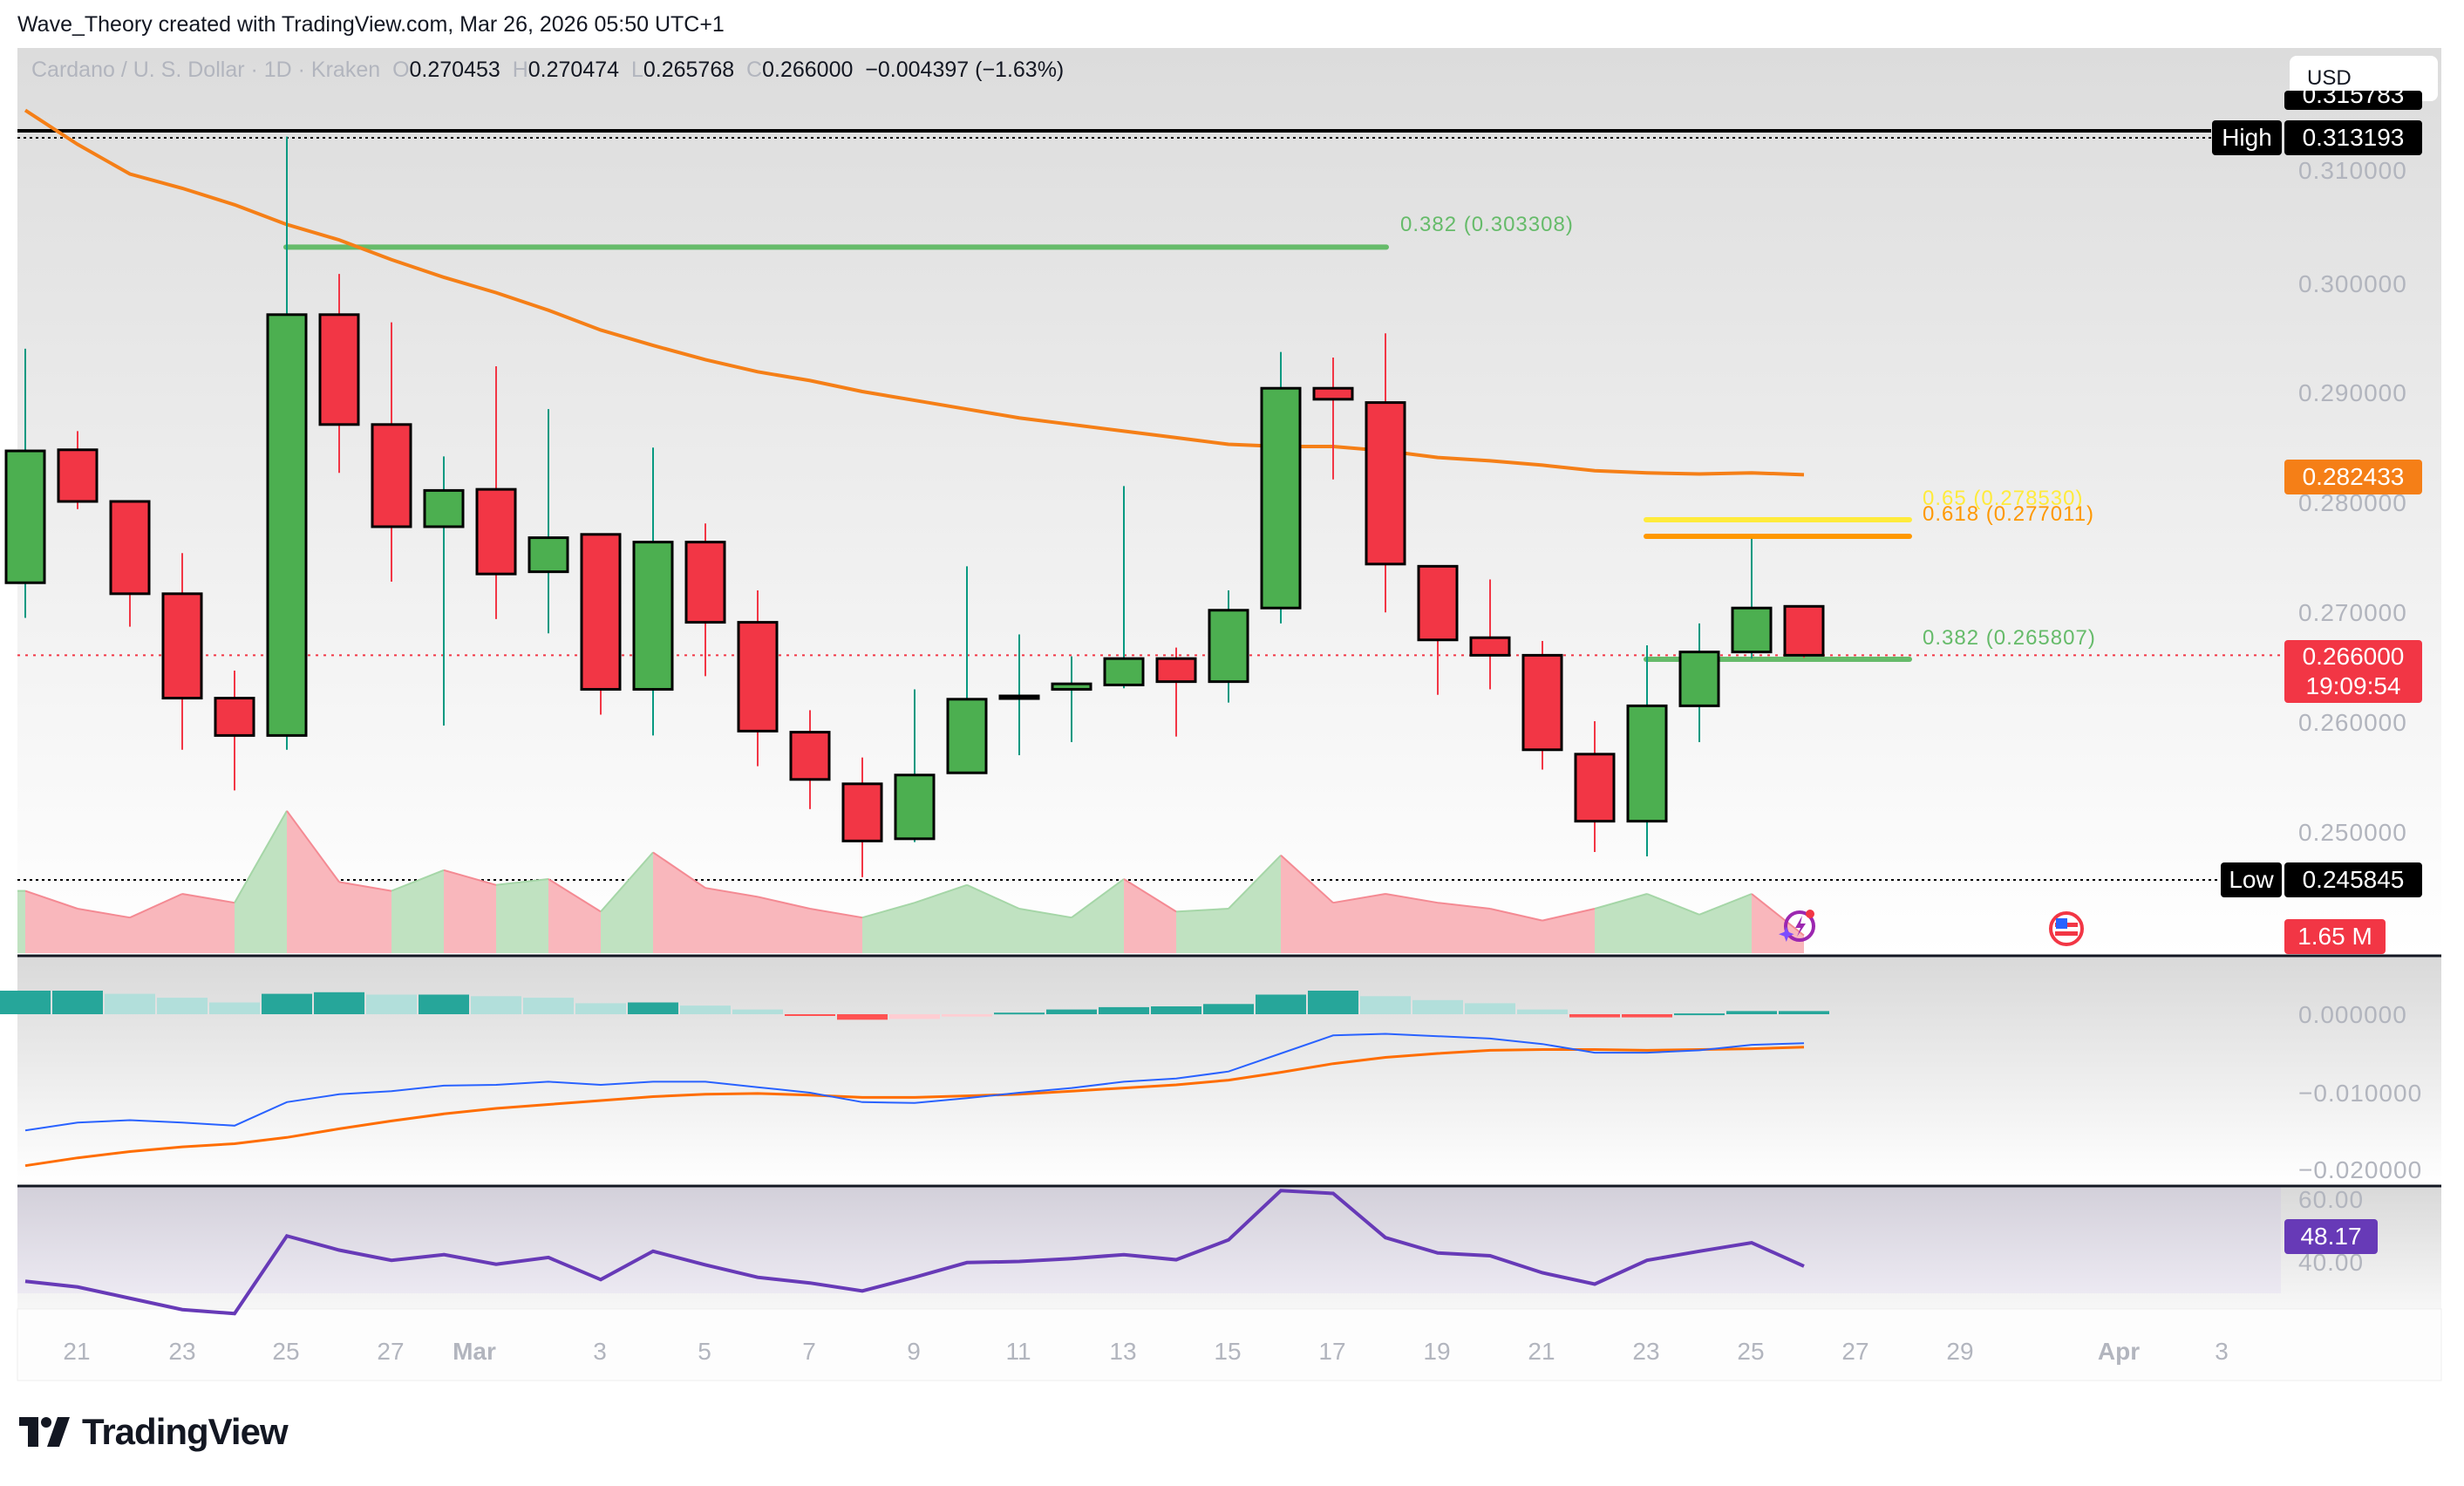 This screenshot has width=2464, height=1486. Describe the element at coordinates (2066, 930) in the screenshot. I see `us-economic-event-icon` at that location.